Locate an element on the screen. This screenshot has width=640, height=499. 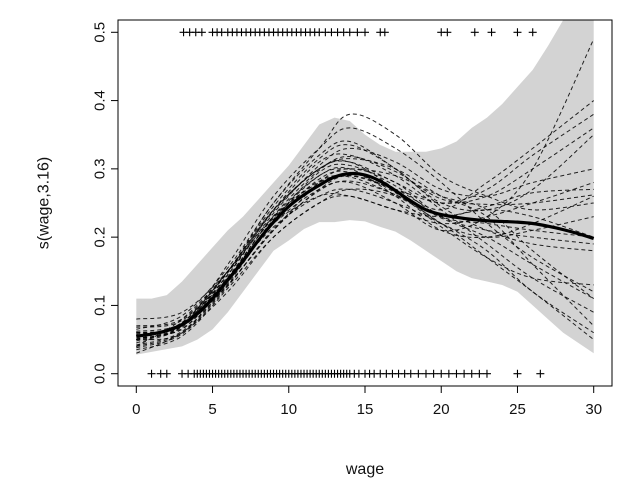
y-axis: 0.0 0.1 0.2 0.3 0.4 0.5 is located at coordinates (105, 203).